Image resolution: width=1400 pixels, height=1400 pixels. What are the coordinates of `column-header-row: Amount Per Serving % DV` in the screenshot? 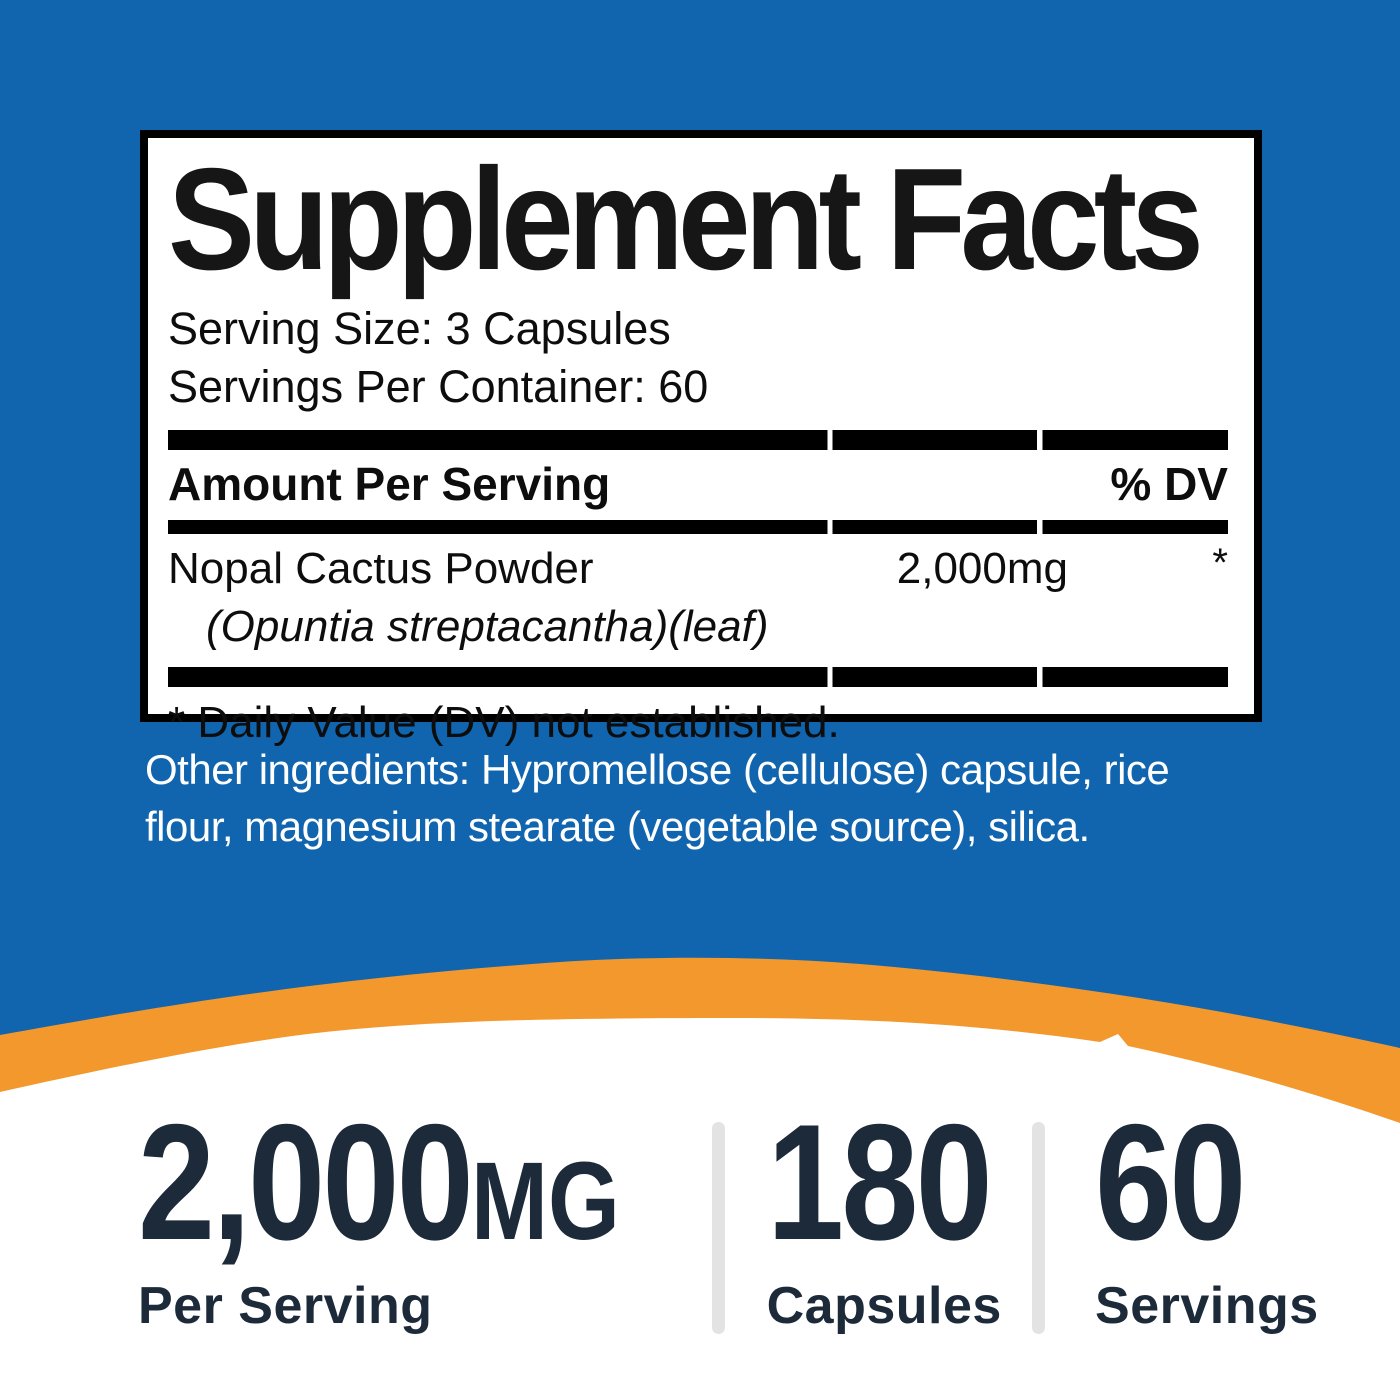 It's located at (698, 485).